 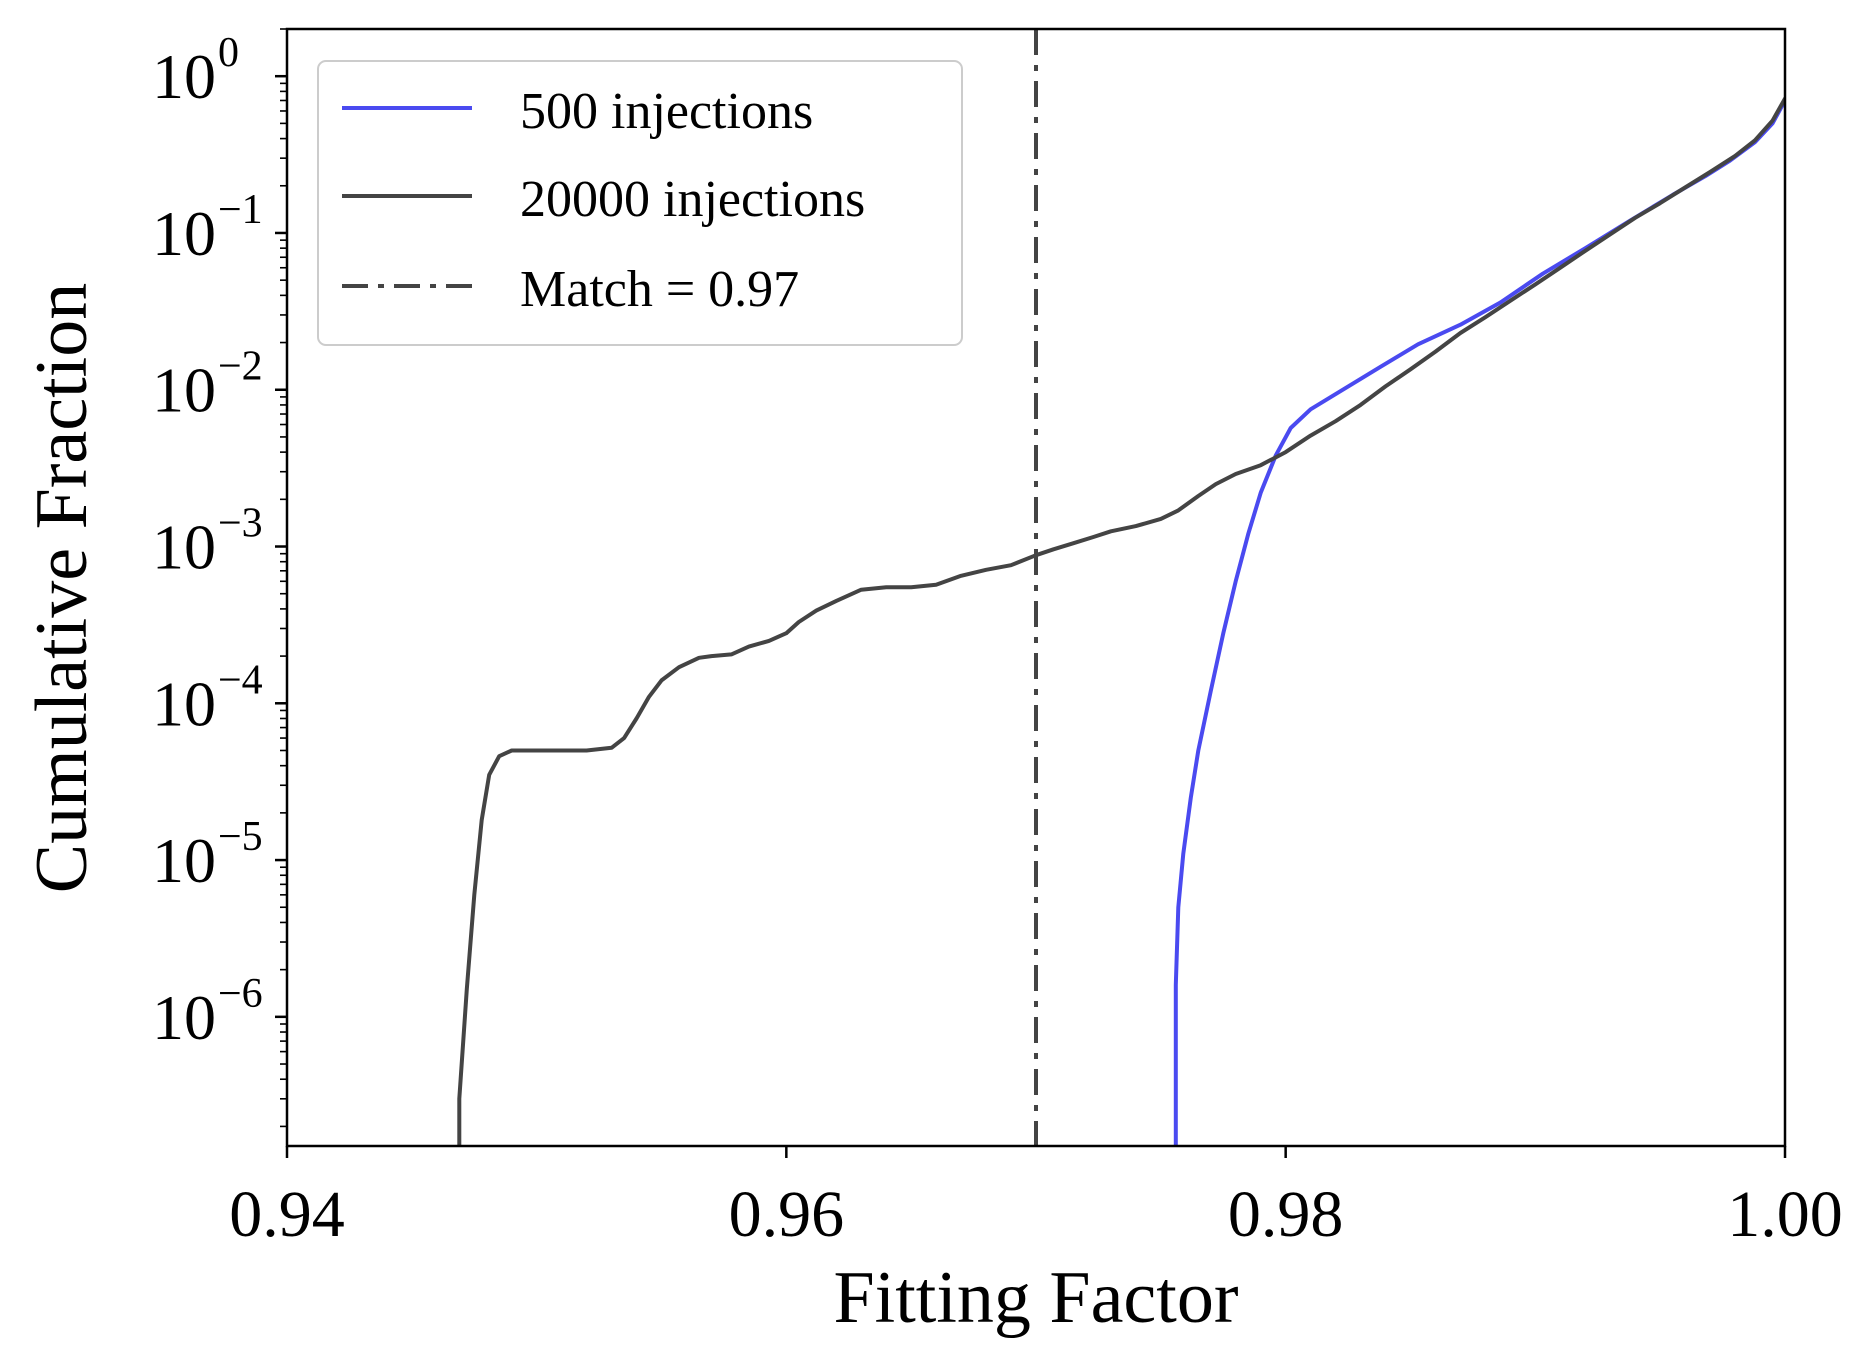 I want to click on x-axis-label: Fitting Factor, so click(x=1036, y=1298).